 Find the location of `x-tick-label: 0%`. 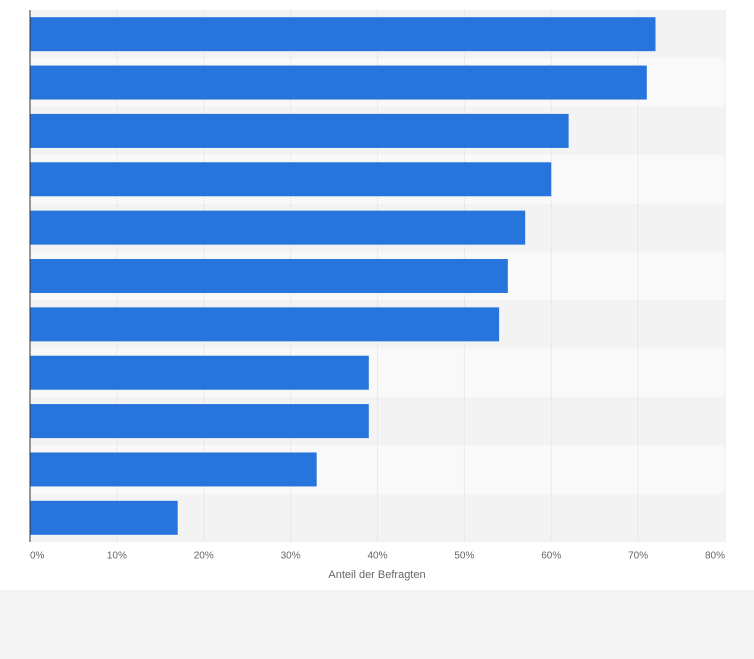

x-tick-label: 0% is located at coordinates (37, 556).